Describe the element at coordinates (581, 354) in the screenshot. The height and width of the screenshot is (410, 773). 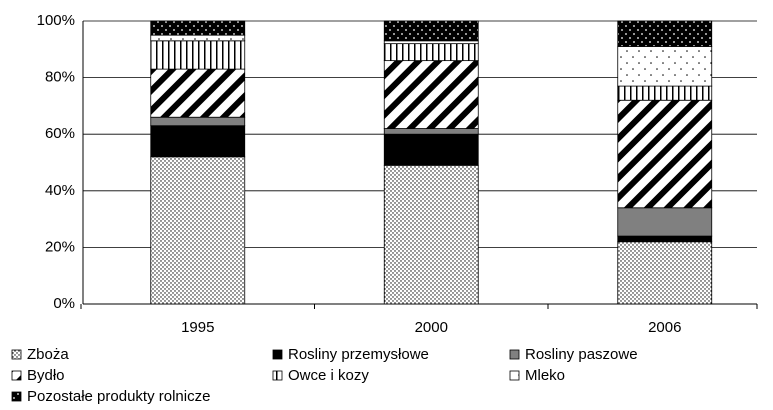
I see `legend-label: Rosliny paszowe` at that location.